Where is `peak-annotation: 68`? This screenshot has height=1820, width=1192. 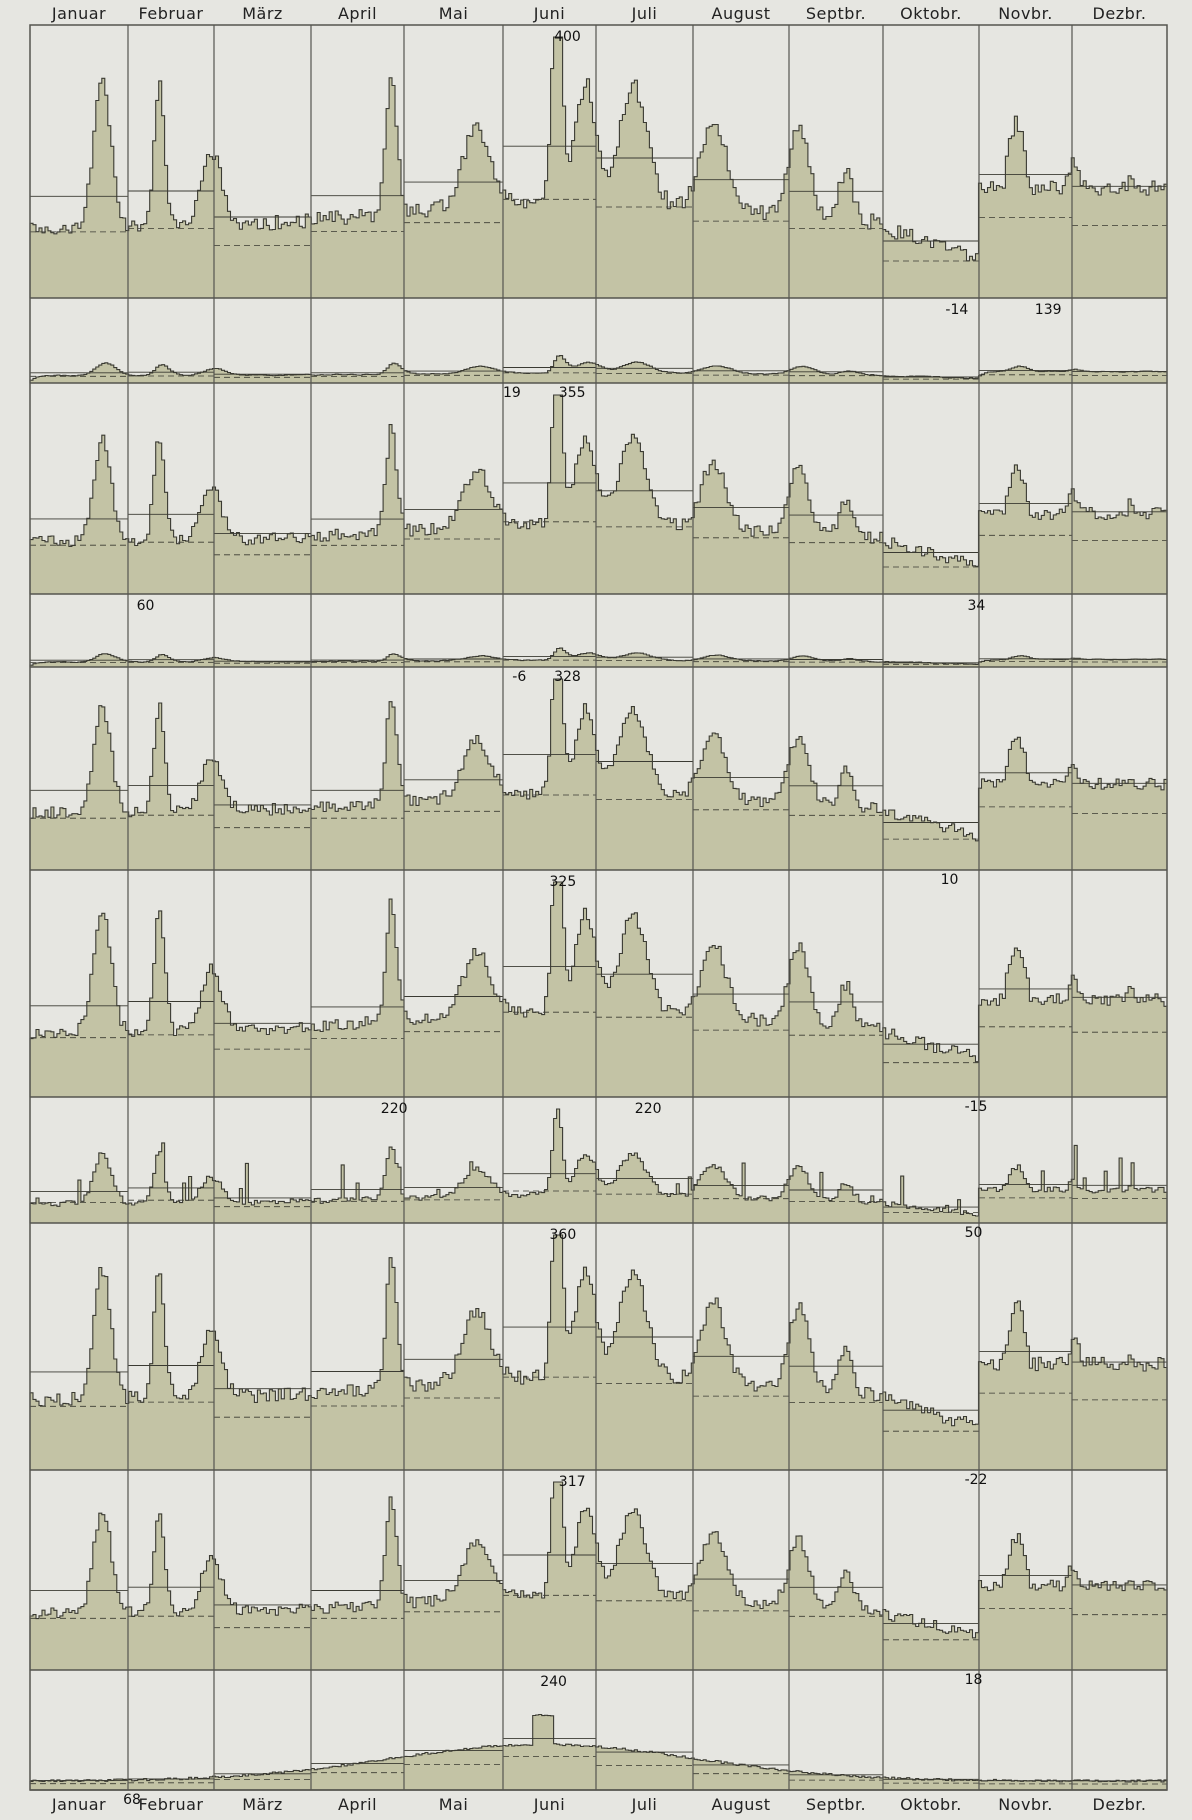
peak-annotation: 68 is located at coordinates (132, 1800).